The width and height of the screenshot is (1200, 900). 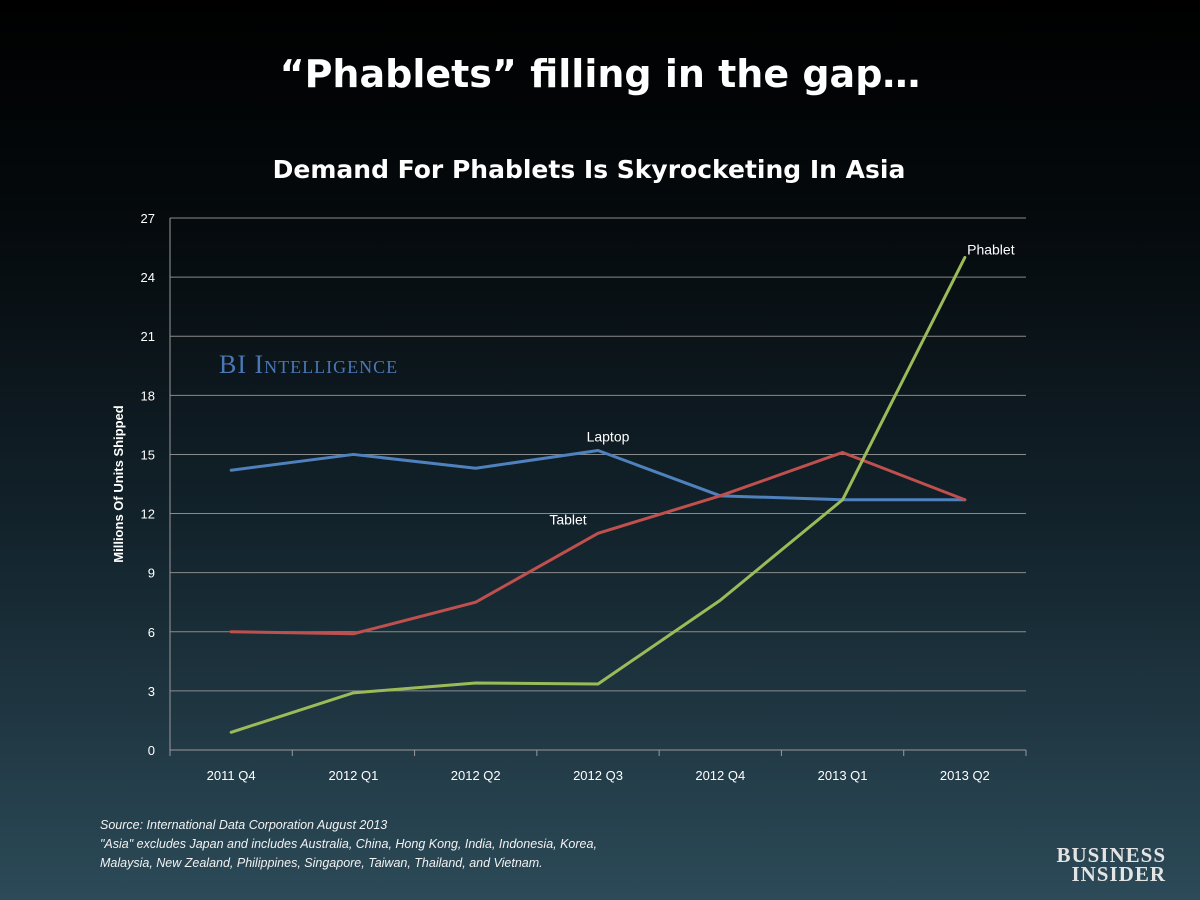 I want to click on annotation-phablet: Phablet, so click(x=991, y=249).